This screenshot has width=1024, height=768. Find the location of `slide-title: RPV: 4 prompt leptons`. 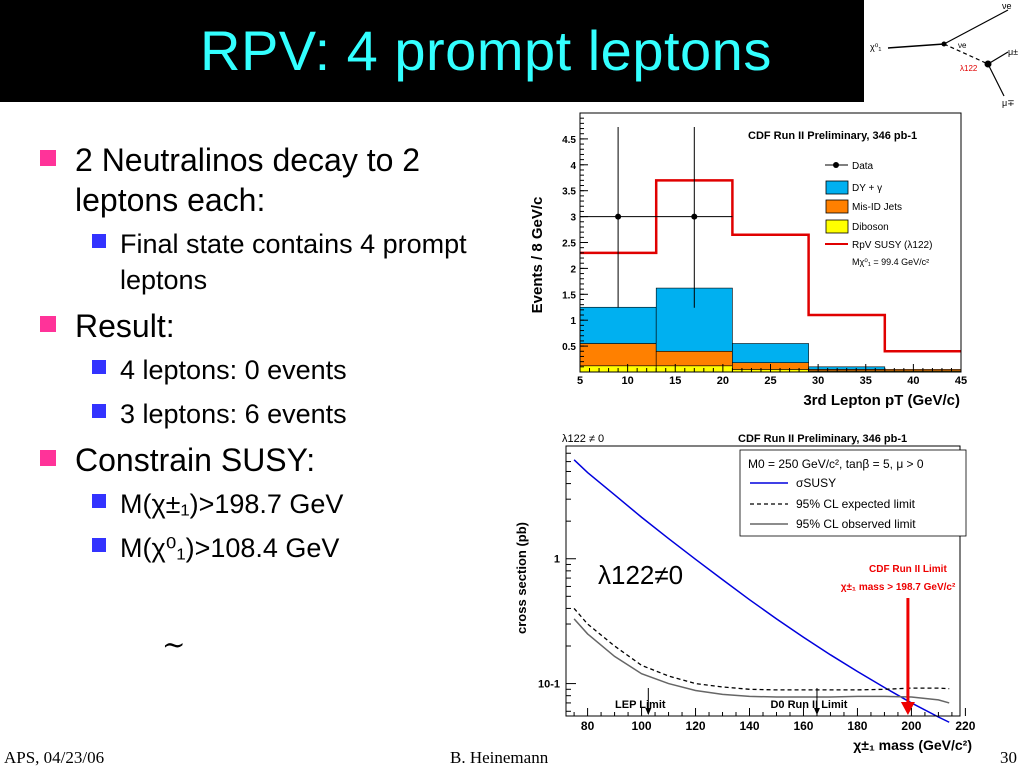

slide-title: RPV: 4 prompt leptons is located at coordinates (486, 50).